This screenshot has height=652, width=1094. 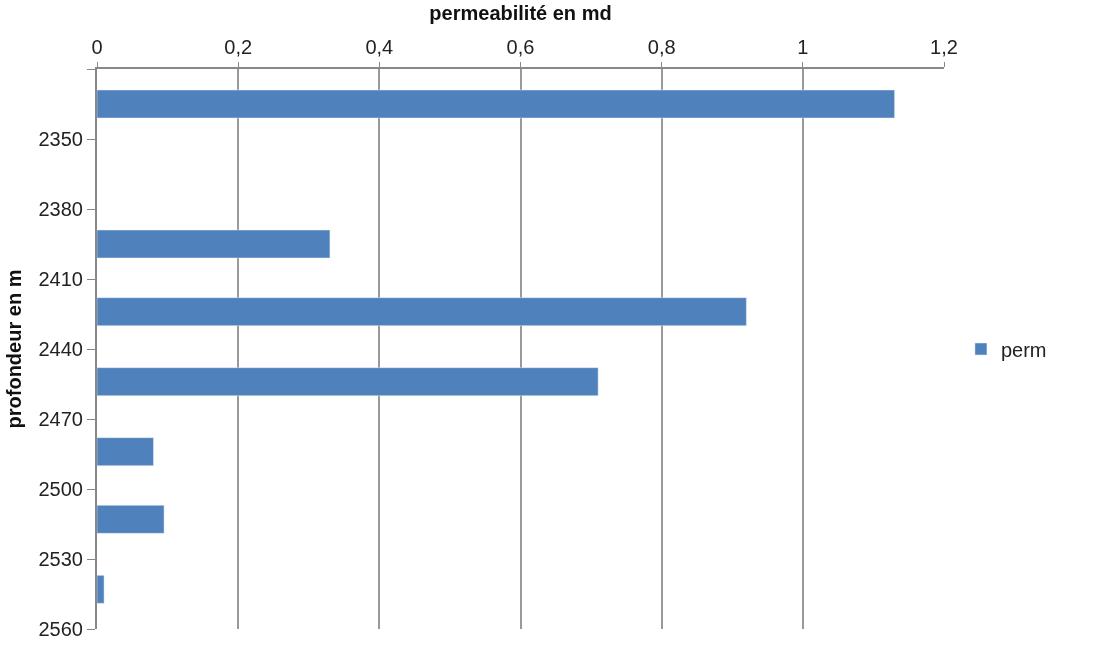 What do you see at coordinates (97, 47) in the screenshot?
I see `x-tick-label: 0` at bounding box center [97, 47].